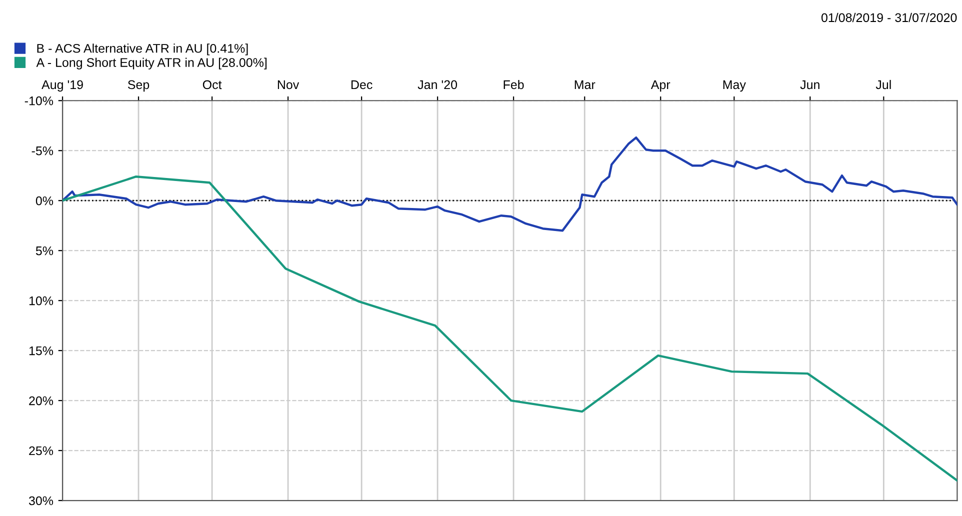 This screenshot has height=516, width=962. What do you see at coordinates (43, 151) in the screenshot?
I see `y-tick-label: -5%` at bounding box center [43, 151].